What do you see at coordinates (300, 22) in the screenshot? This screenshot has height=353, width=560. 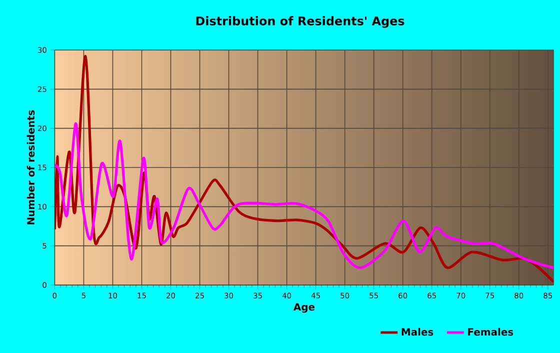 I see `chart-title: Distribution of Residents' Ages` at bounding box center [300, 22].